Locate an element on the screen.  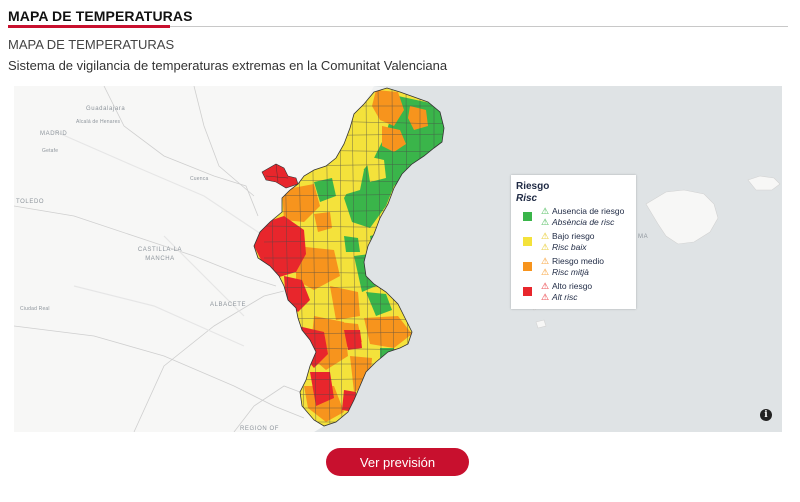
forecast-button: Ver previsión is located at coordinates (397, 462).